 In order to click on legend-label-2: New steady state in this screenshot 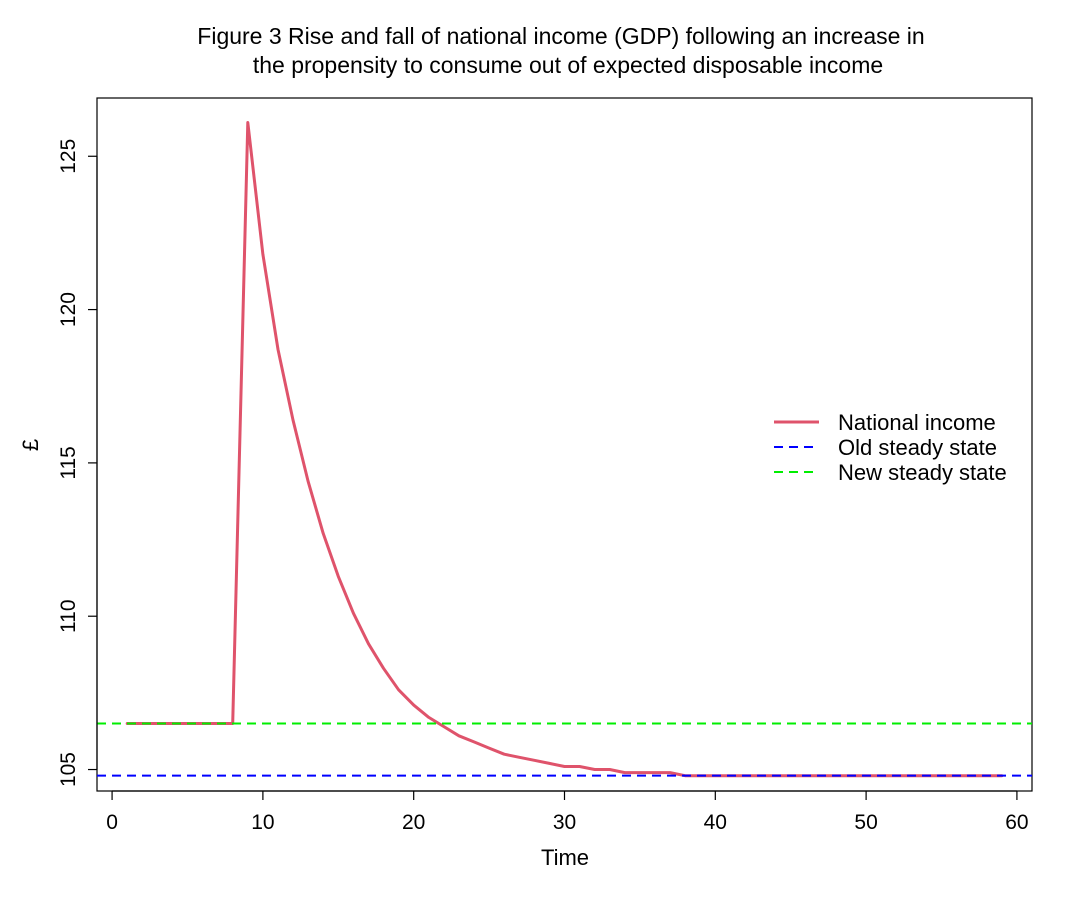, I will do `click(922, 472)`.